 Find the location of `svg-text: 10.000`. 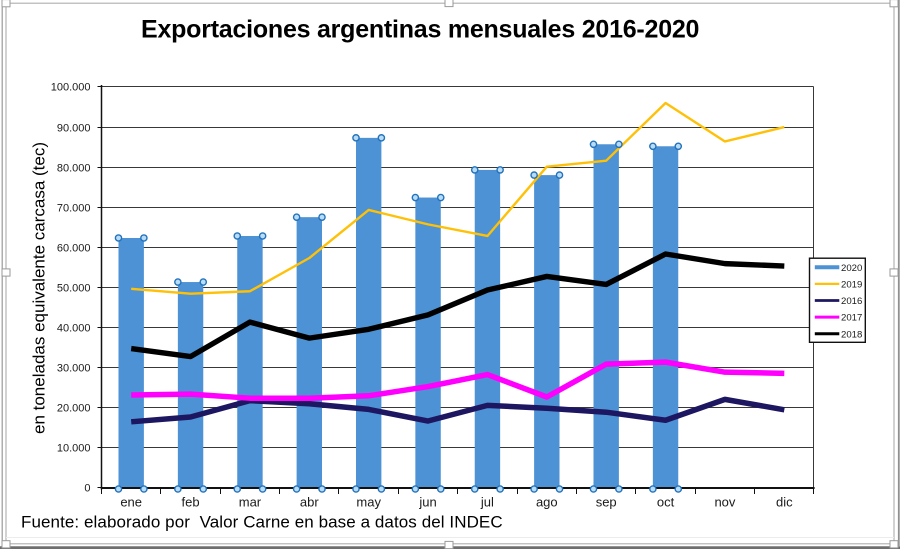

svg-text: 10.000 is located at coordinates (74, 449).